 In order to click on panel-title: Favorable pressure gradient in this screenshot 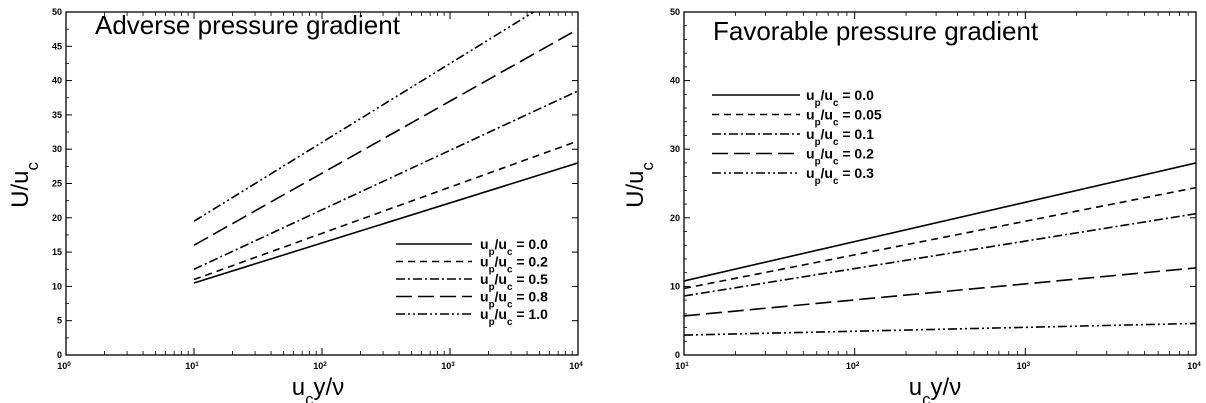, I will do `click(876, 31)`.